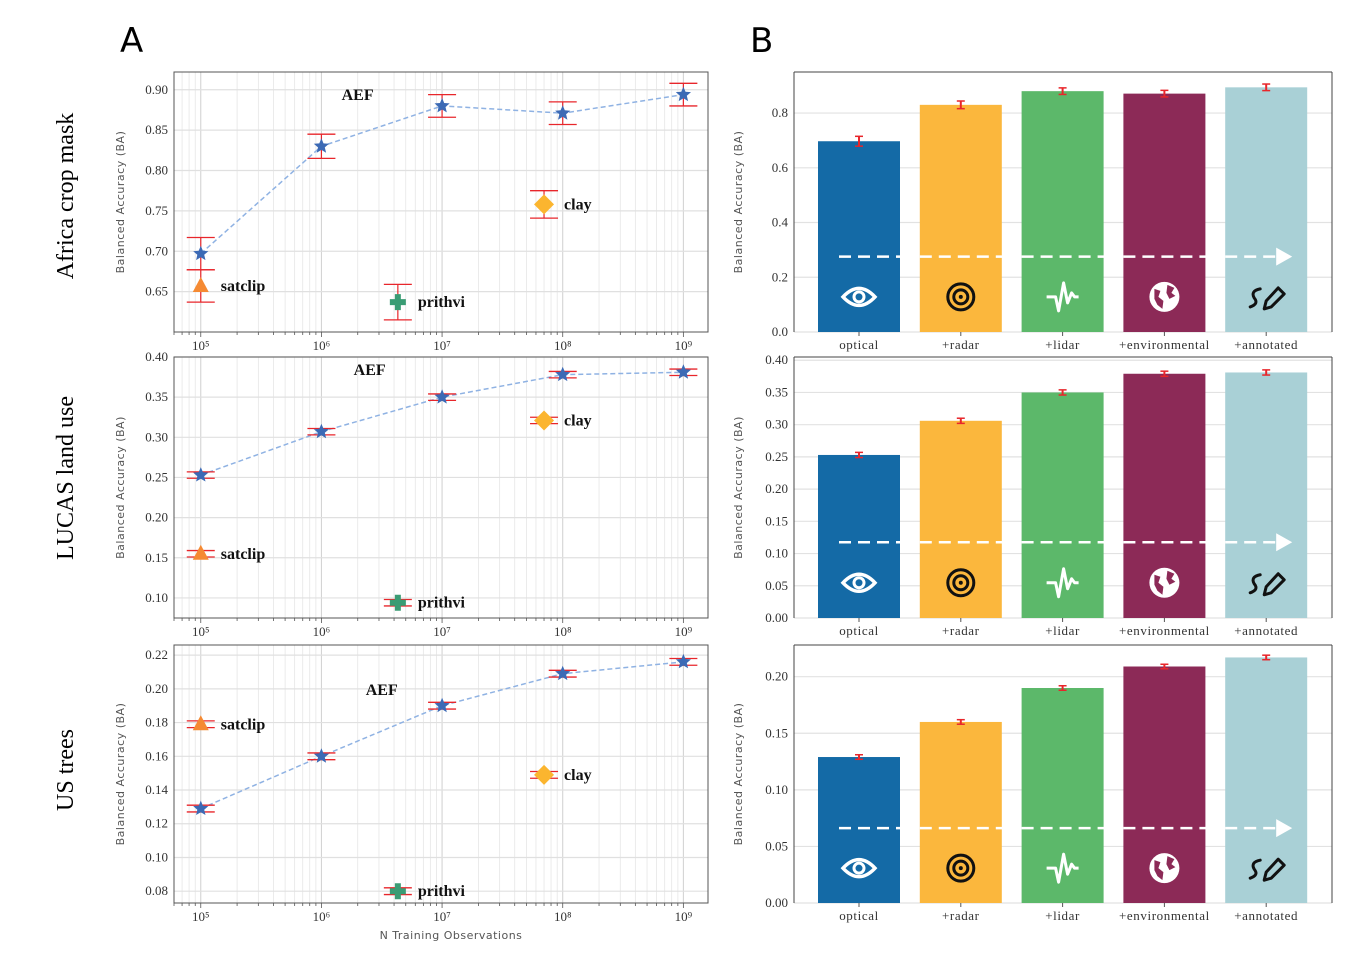  What do you see at coordinates (156, 654) in the screenshot?
I see `y-tick-label: 0.22` at bounding box center [156, 654].